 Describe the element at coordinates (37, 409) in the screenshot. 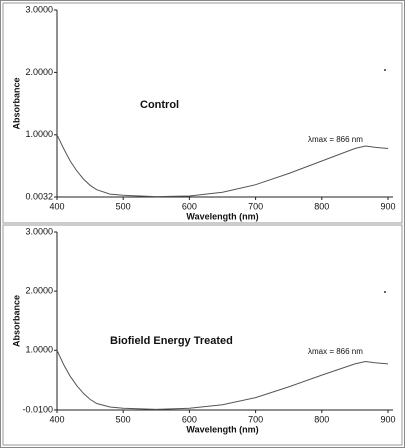

I see `y-tick-label: -0.0100` at that location.